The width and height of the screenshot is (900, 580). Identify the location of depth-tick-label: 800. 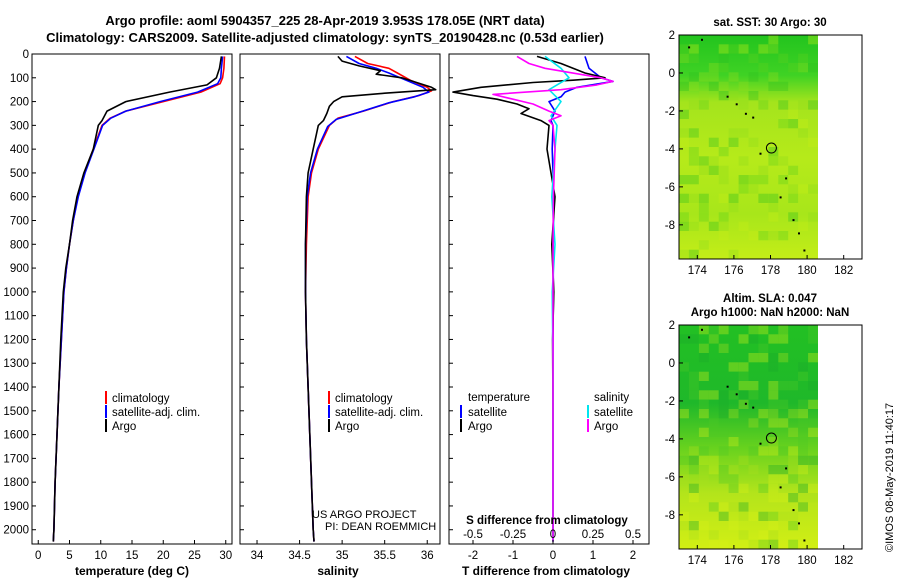
(19, 245).